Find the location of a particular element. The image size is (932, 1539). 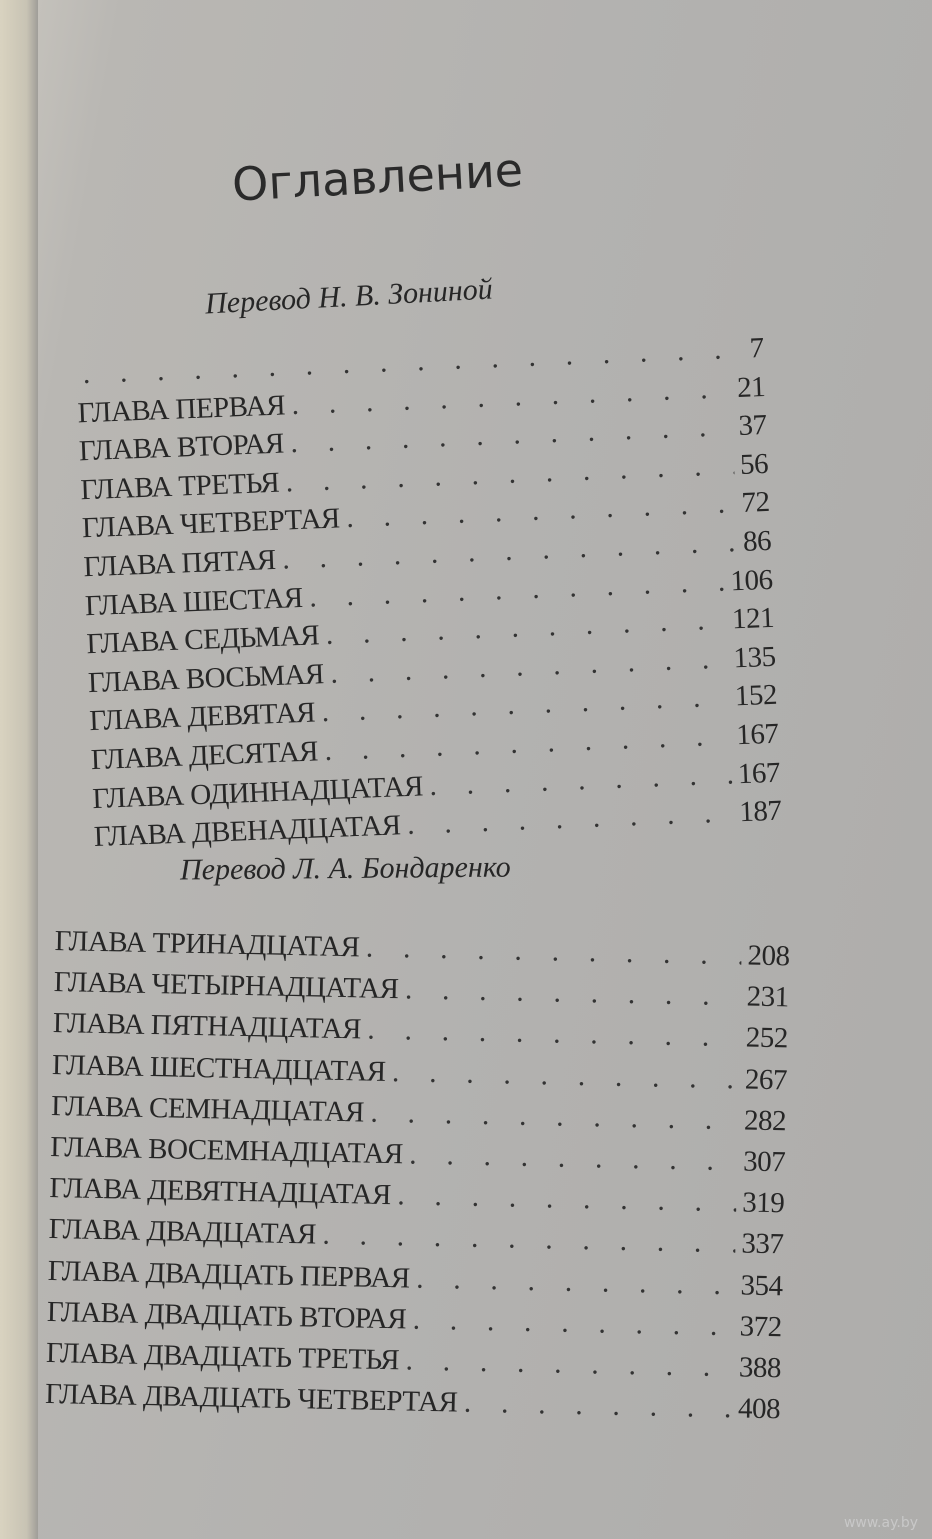

page-number: 21 is located at coordinates (751, 387).